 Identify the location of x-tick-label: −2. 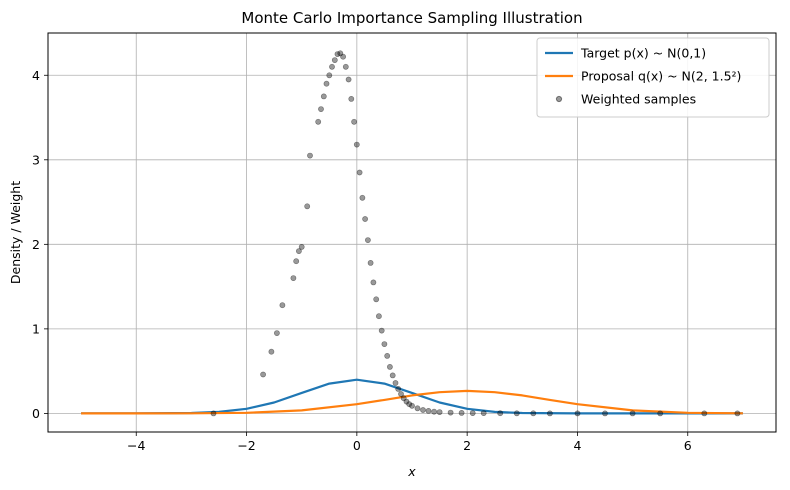
(246, 445).